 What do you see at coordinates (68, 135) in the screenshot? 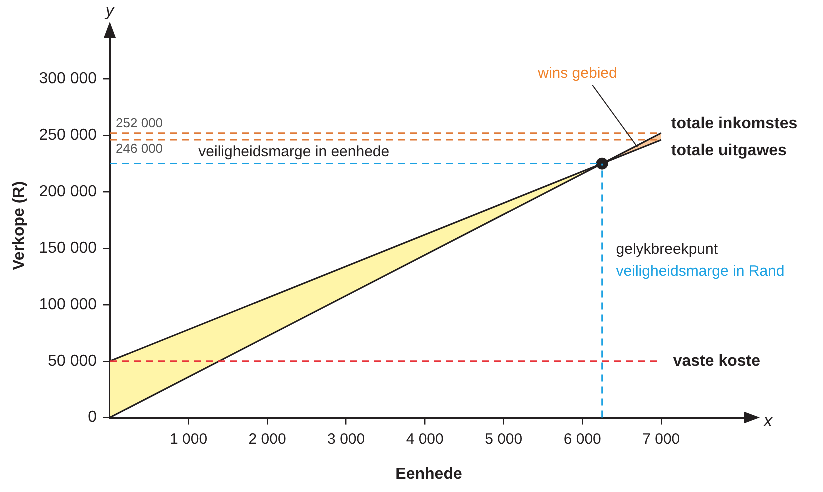
I see `y-tick-label: 250 000` at bounding box center [68, 135].